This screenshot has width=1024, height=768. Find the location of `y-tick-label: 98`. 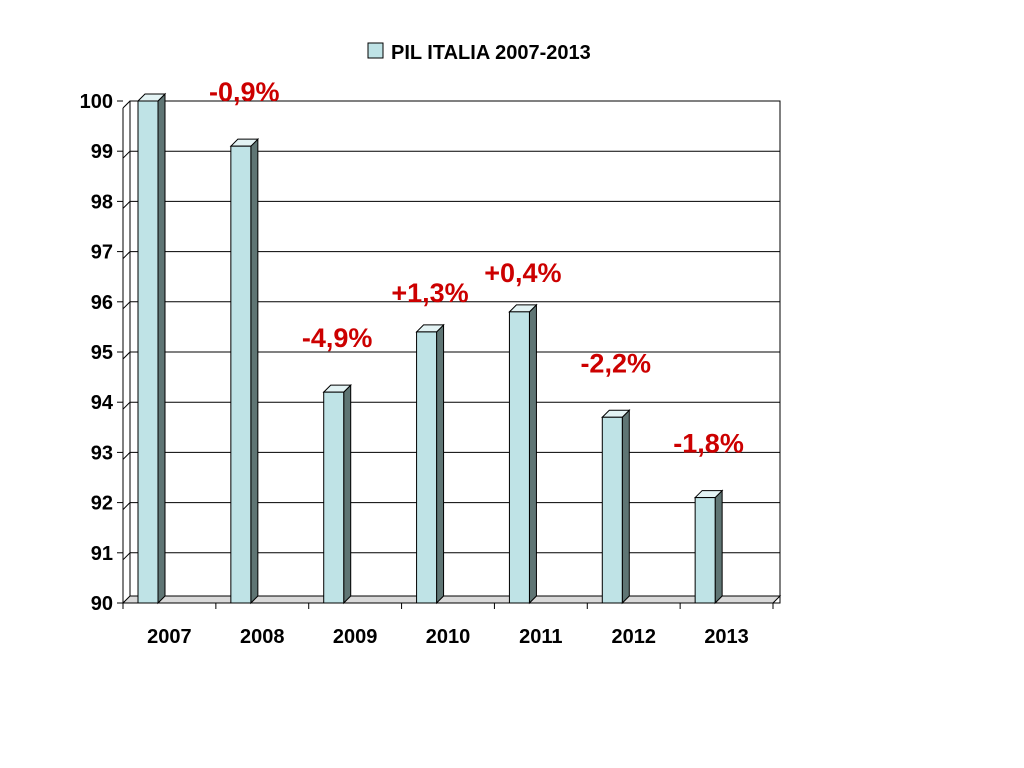

y-tick-label: 98 is located at coordinates (102, 202).